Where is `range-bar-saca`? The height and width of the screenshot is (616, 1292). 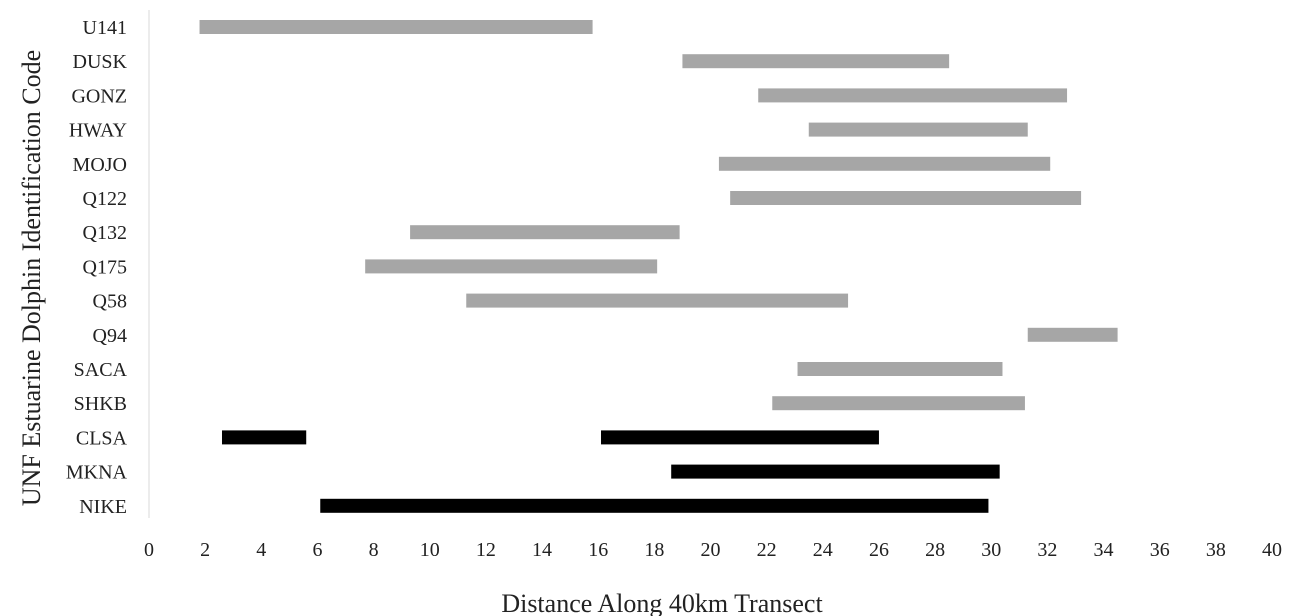
range-bar-saca is located at coordinates (900, 369).